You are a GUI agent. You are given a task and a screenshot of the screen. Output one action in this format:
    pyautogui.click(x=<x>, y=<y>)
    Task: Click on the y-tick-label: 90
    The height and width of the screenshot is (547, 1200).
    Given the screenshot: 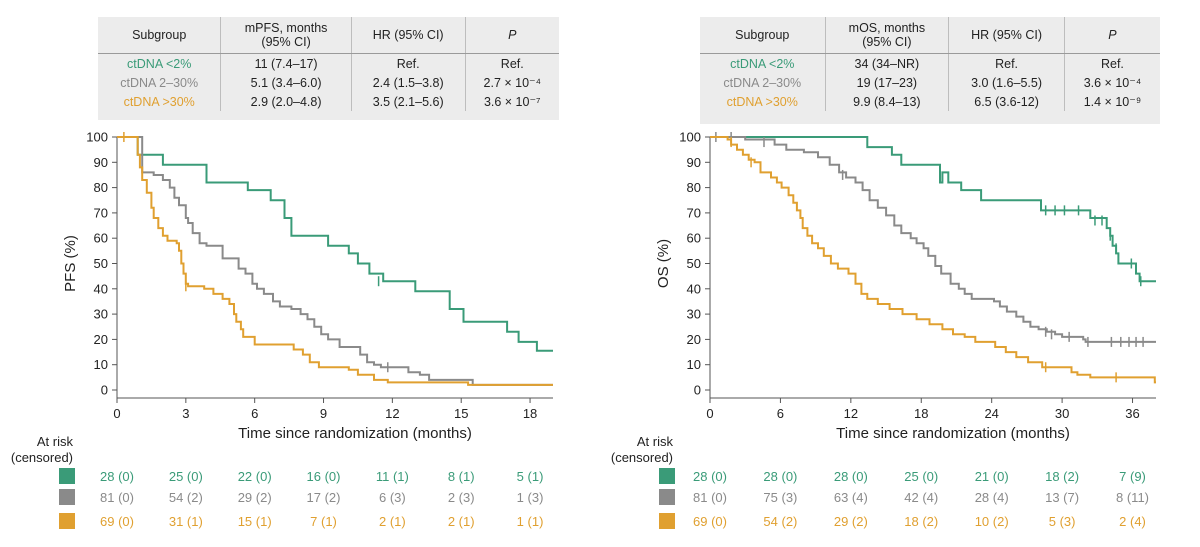 What is the action you would take?
    pyautogui.click(x=101, y=162)
    